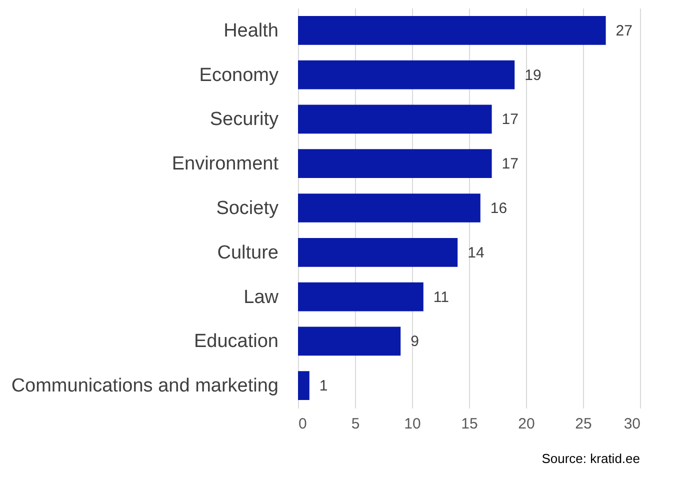  I want to click on data-label: 1, so click(323, 386).